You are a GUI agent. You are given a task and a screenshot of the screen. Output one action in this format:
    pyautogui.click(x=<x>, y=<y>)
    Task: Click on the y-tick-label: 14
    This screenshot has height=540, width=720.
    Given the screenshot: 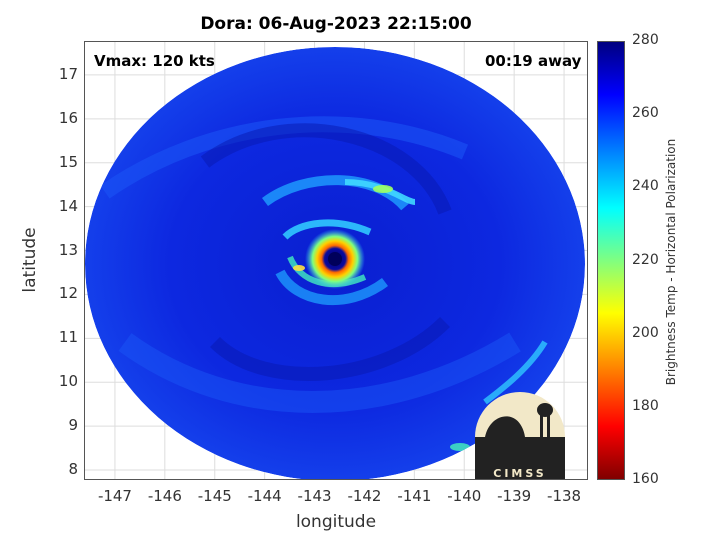 What is the action you would take?
    pyautogui.click(x=68, y=205)
    